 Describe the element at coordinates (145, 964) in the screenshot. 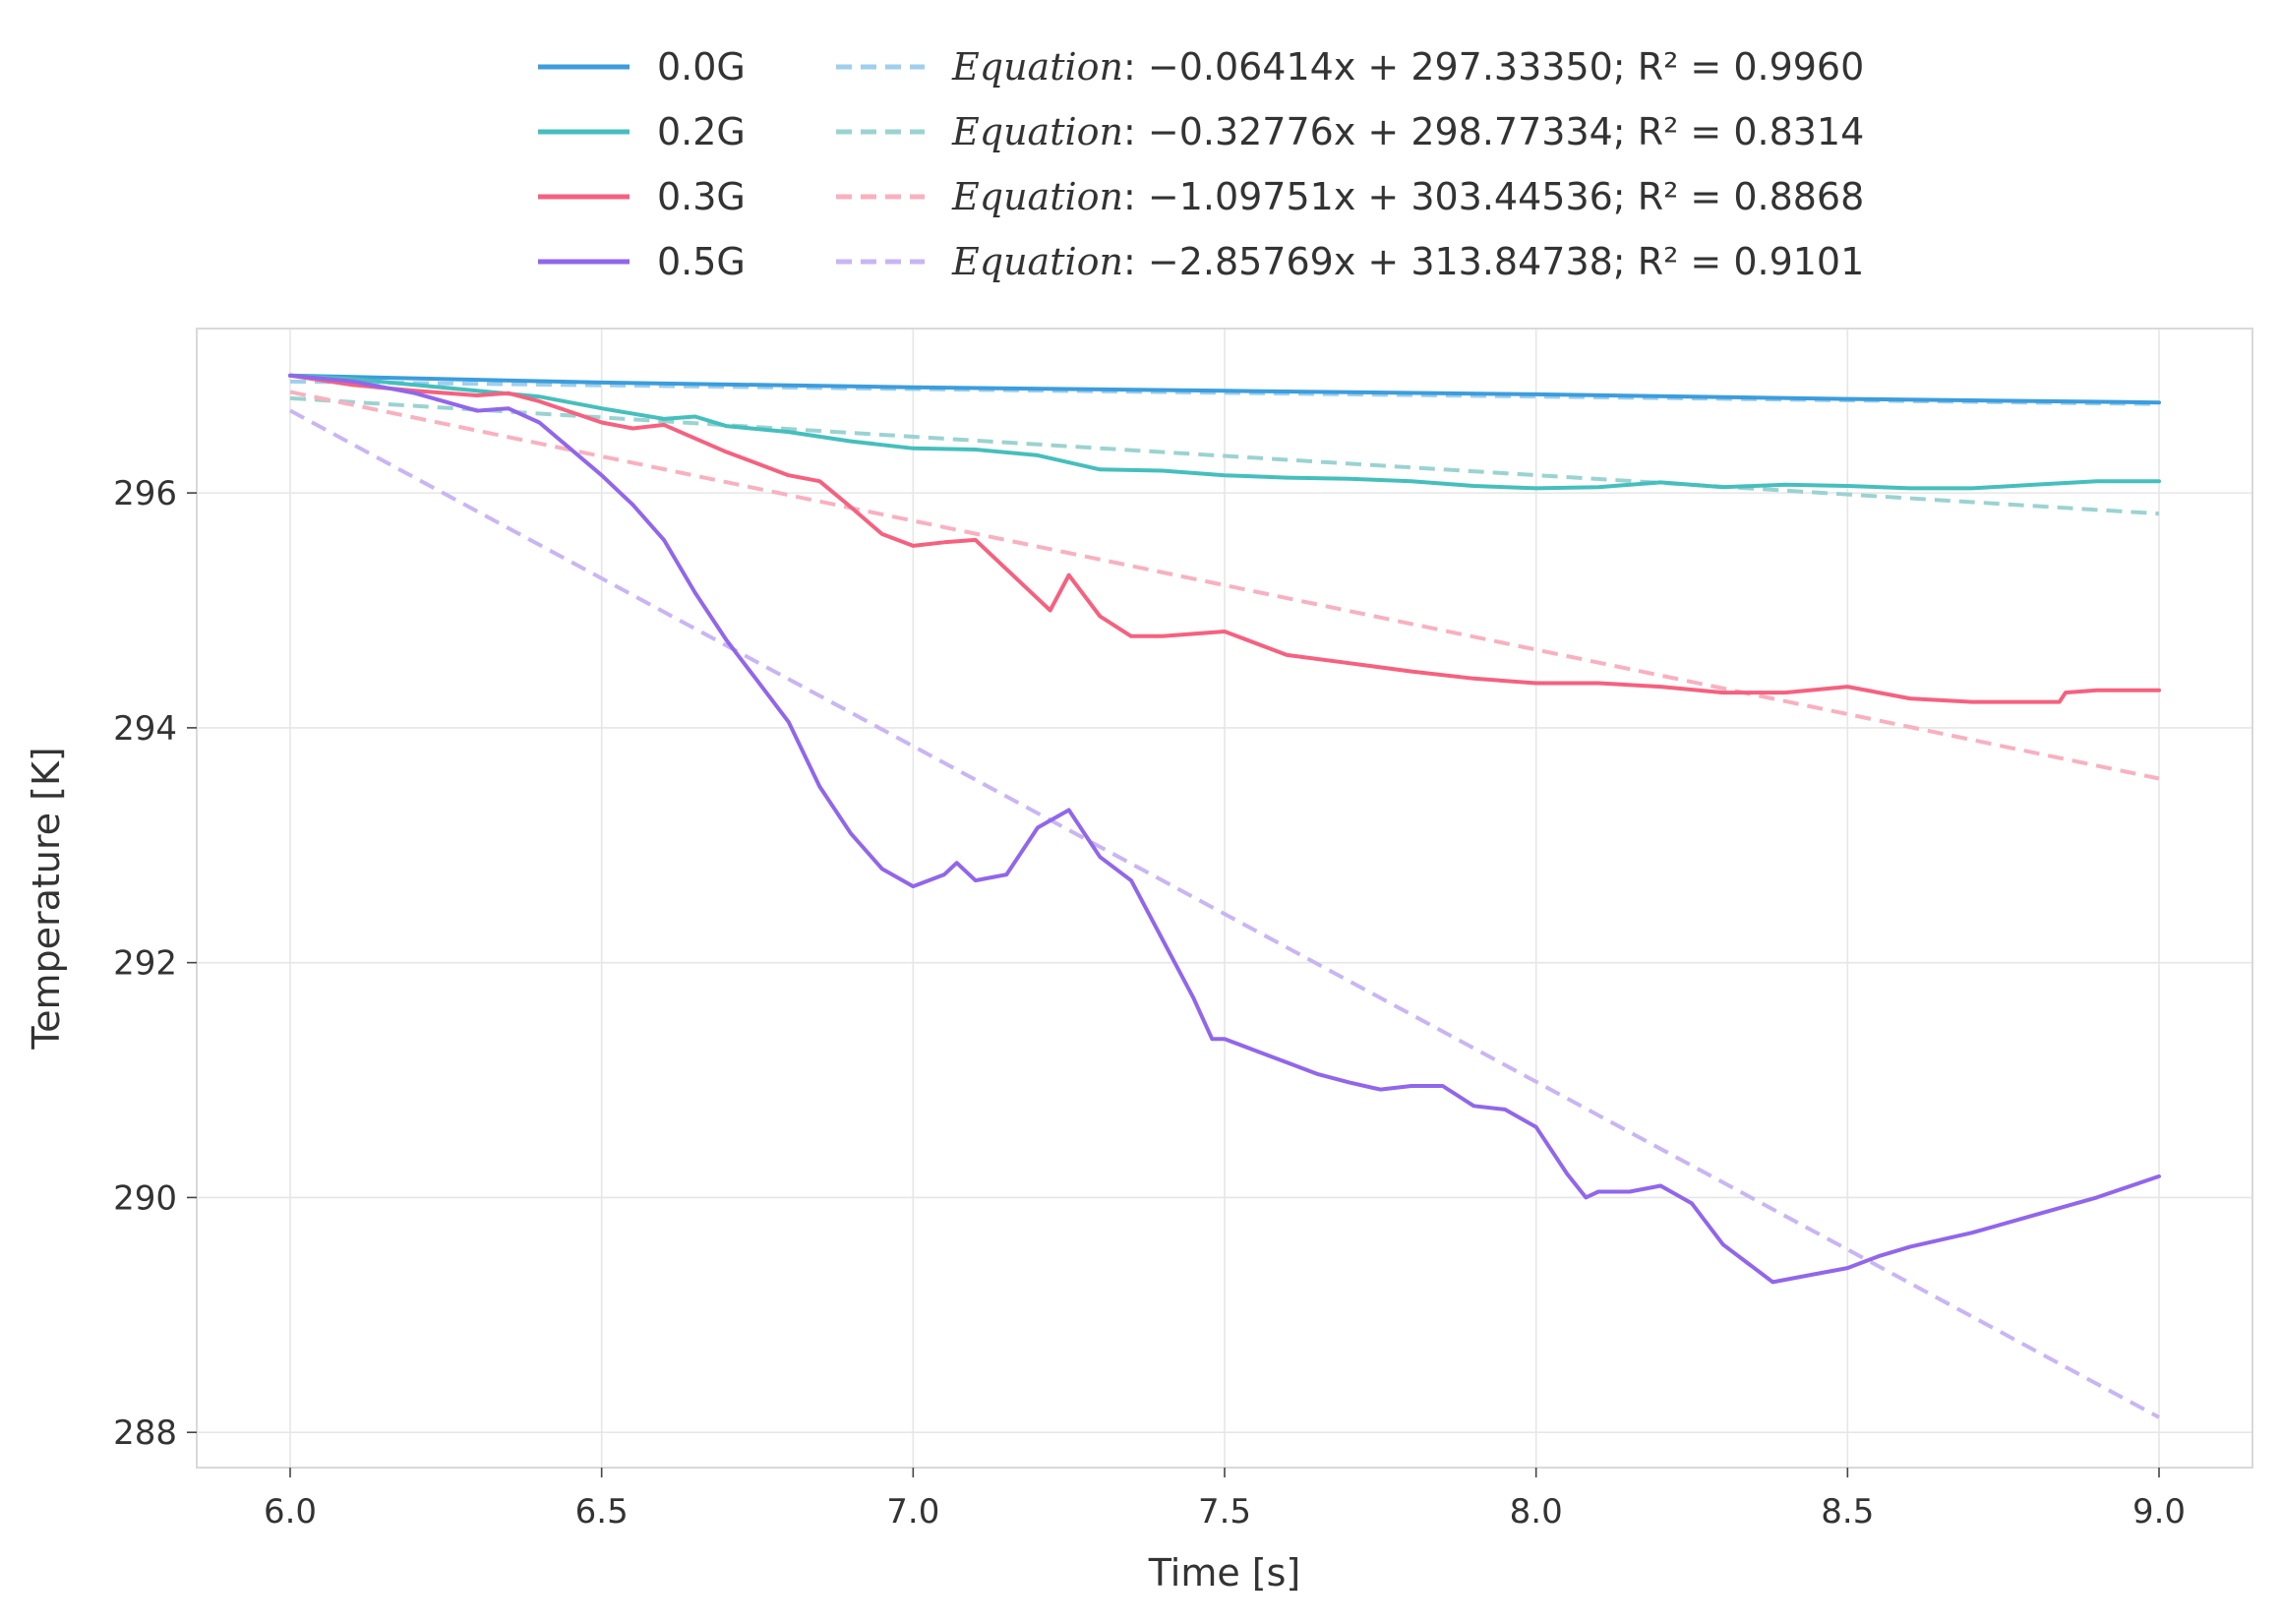

I see `y-tick-label: 292` at that location.